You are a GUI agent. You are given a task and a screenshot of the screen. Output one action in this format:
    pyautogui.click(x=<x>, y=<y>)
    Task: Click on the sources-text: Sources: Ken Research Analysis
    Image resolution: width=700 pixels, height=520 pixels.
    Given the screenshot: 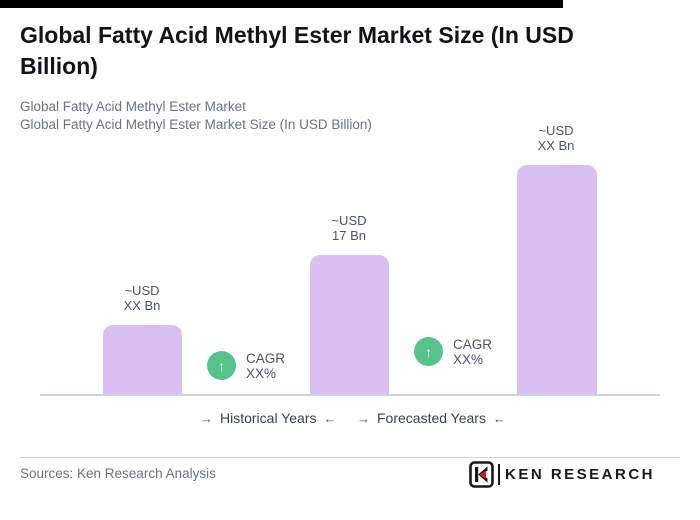 What is the action you would take?
    pyautogui.click(x=118, y=473)
    